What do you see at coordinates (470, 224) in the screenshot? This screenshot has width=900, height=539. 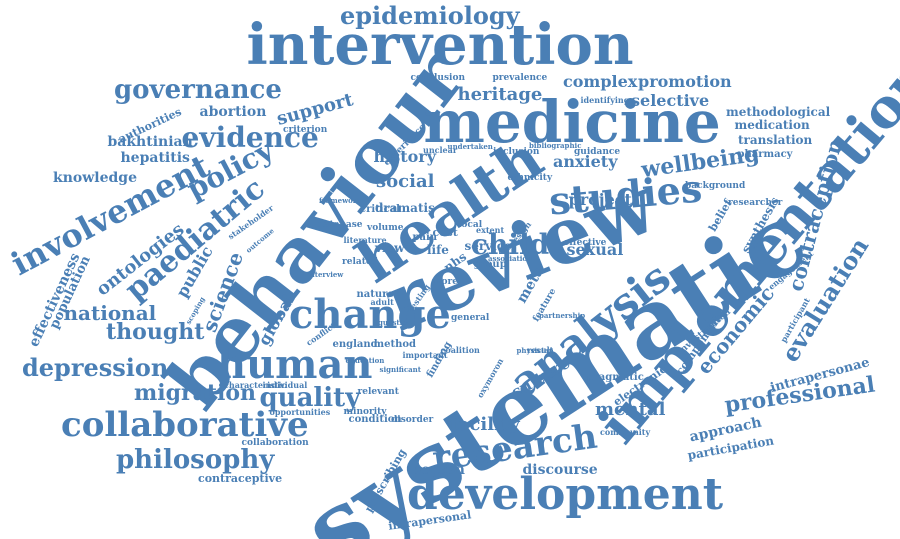 I see `cloud-word: local` at bounding box center [470, 224].